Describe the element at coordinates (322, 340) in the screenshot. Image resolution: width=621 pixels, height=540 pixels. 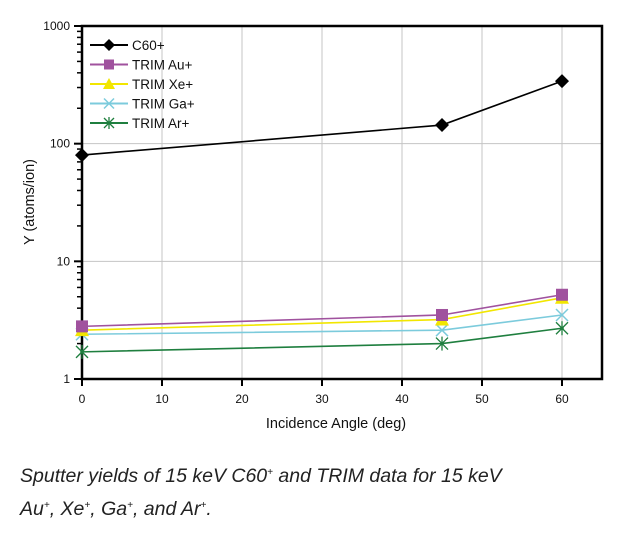
I see `series-trim-ar-` at that location.